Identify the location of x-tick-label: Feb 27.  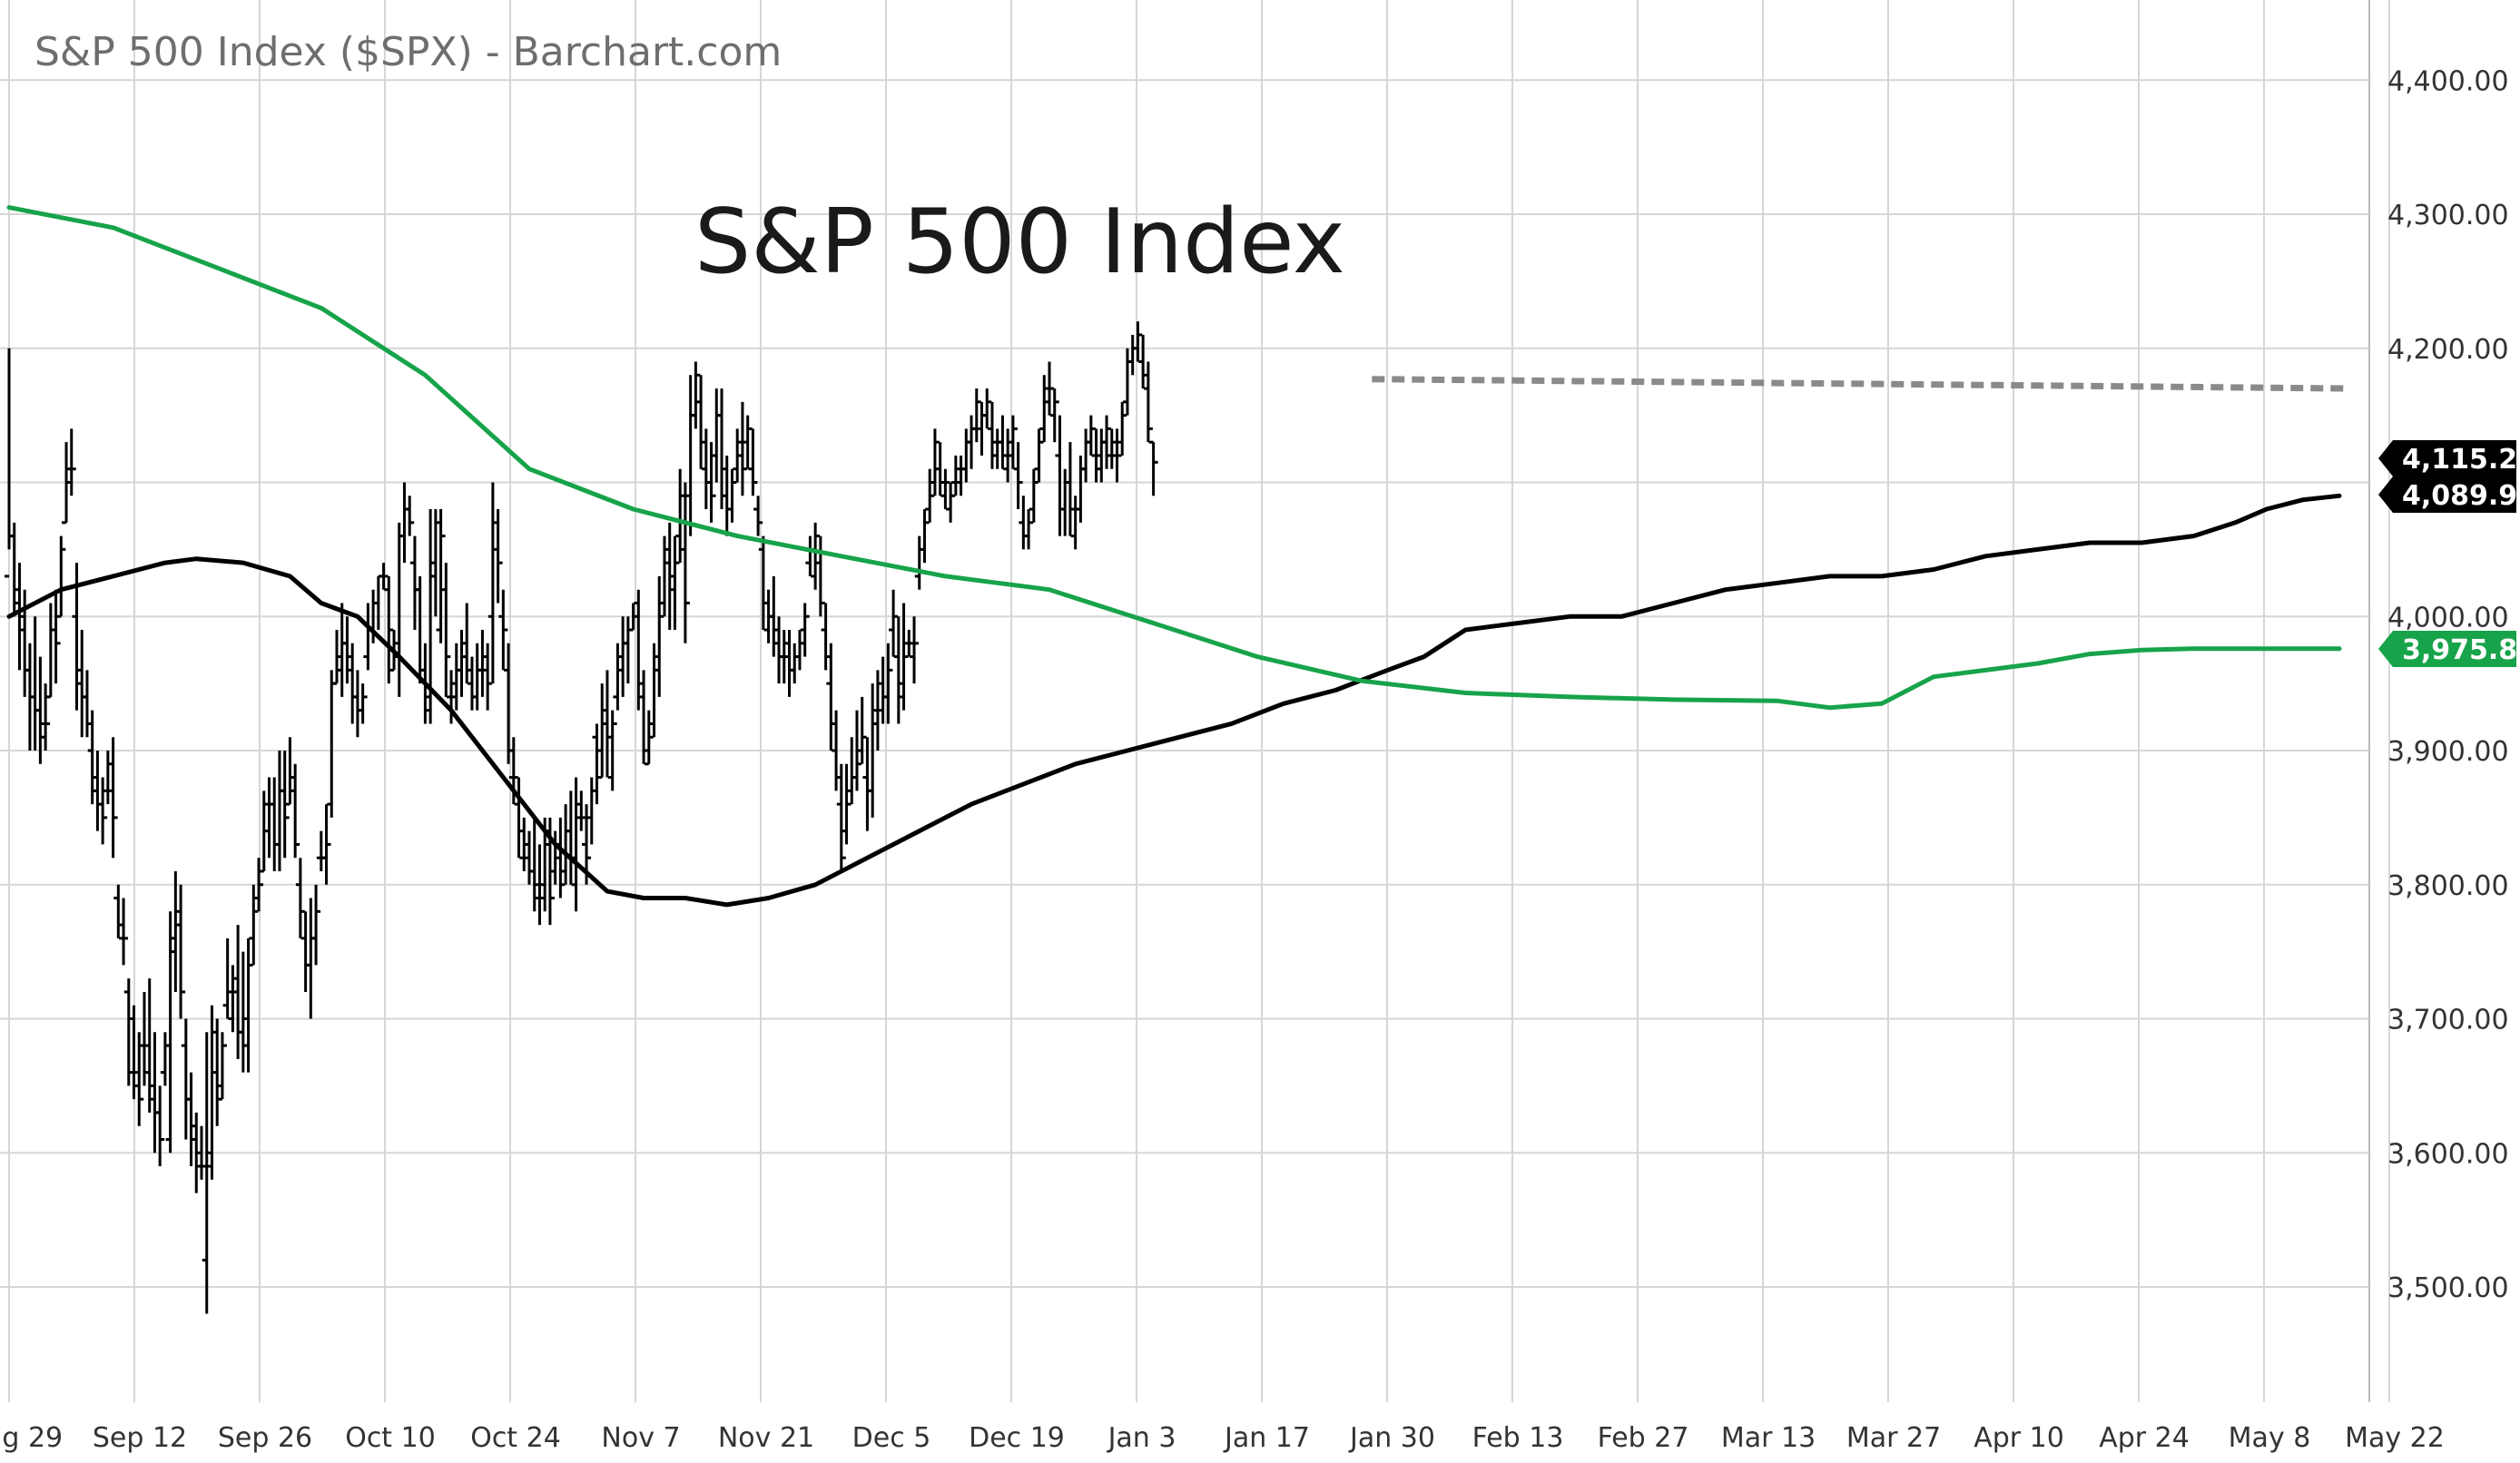
(1644, 1438).